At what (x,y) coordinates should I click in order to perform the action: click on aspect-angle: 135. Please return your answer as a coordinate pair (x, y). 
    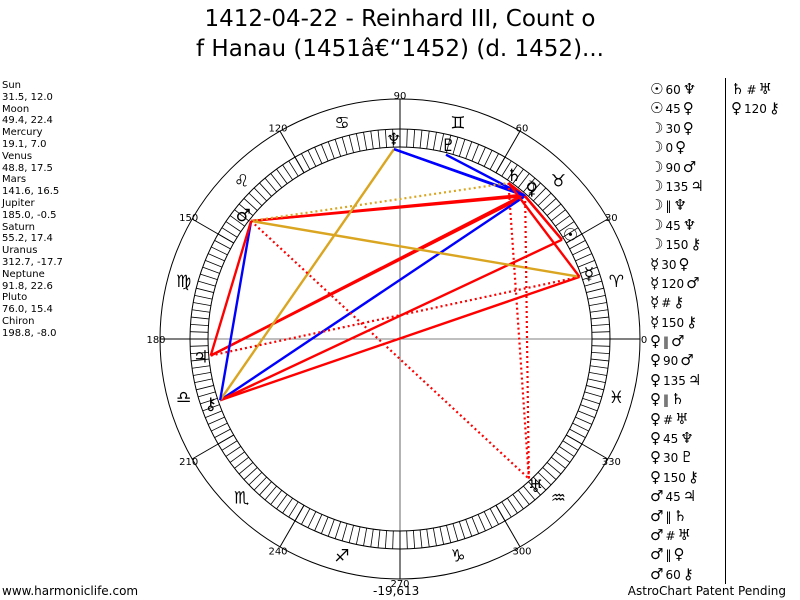
    Looking at the image, I should click on (677, 186).